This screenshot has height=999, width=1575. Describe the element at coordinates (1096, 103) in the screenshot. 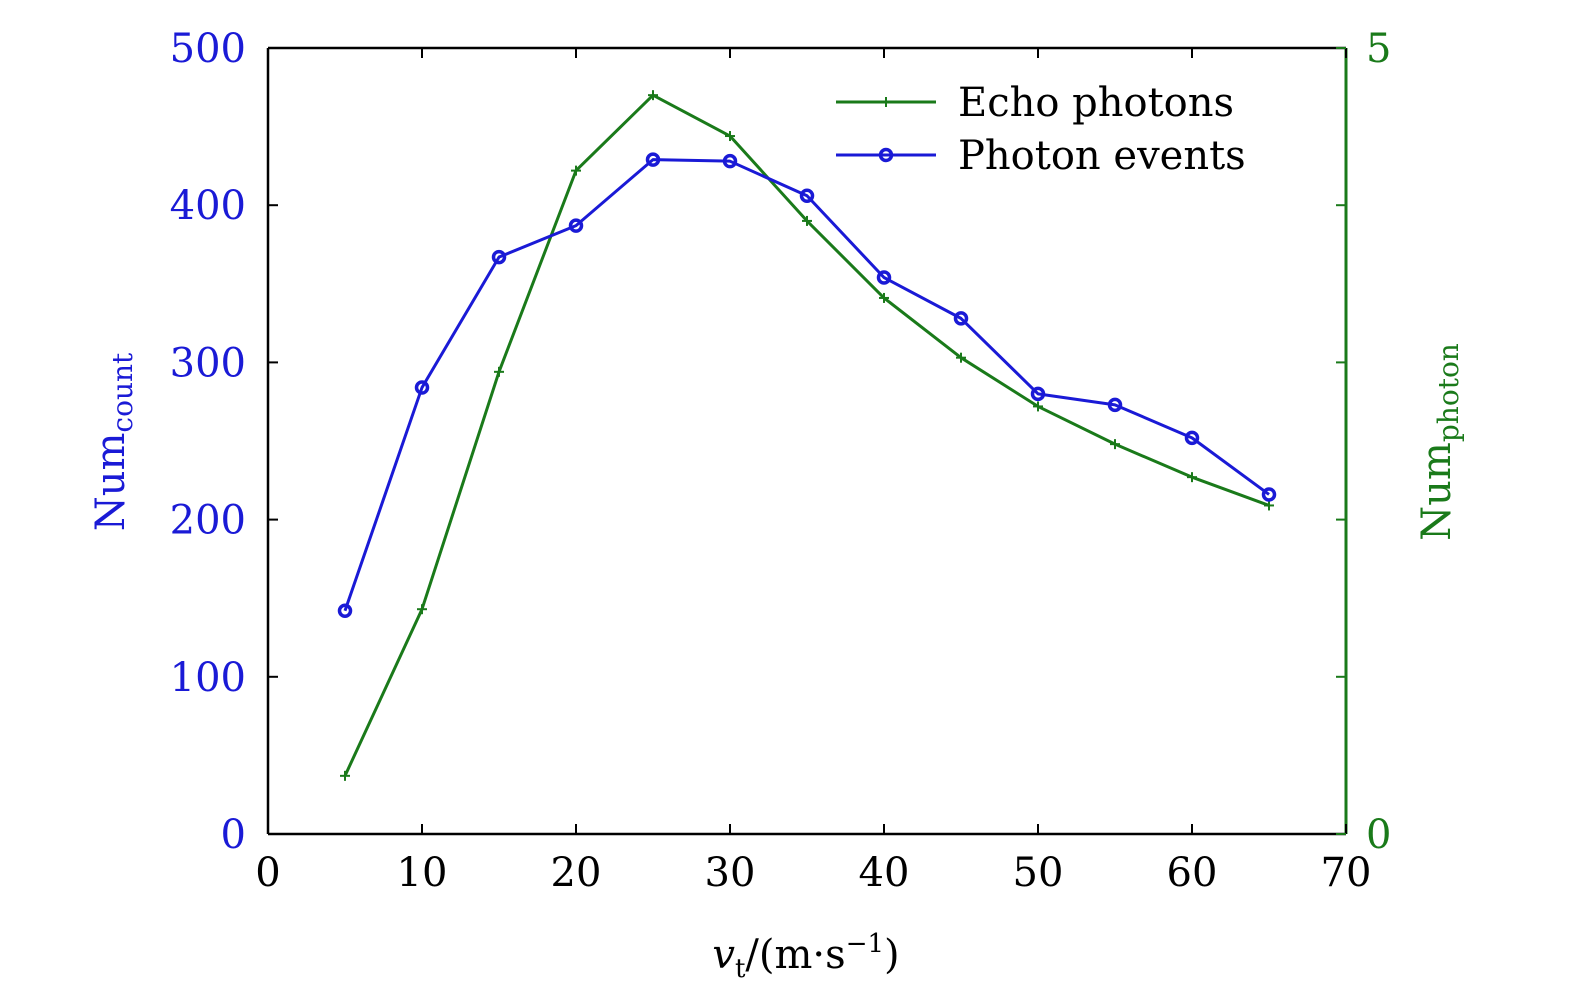

I see `legend-label-echo-photons: Echo photons` at that location.